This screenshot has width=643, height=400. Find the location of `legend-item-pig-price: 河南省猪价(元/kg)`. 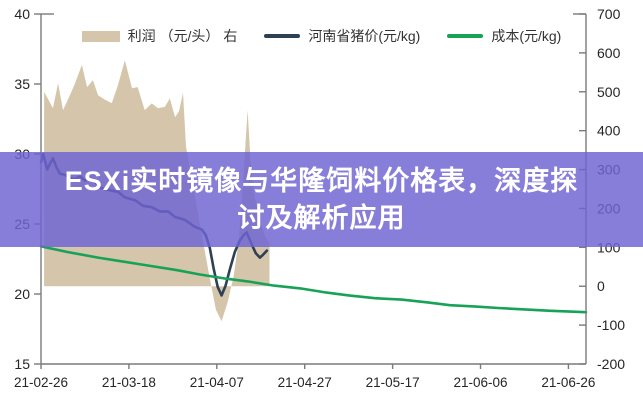

legend-item-pig-price: 河南省猪价(元/kg) is located at coordinates (342, 36).